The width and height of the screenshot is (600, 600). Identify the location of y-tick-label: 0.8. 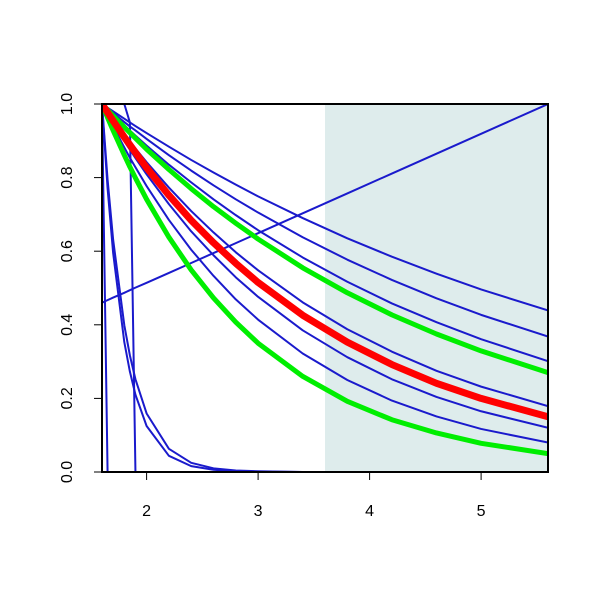
(67, 177).